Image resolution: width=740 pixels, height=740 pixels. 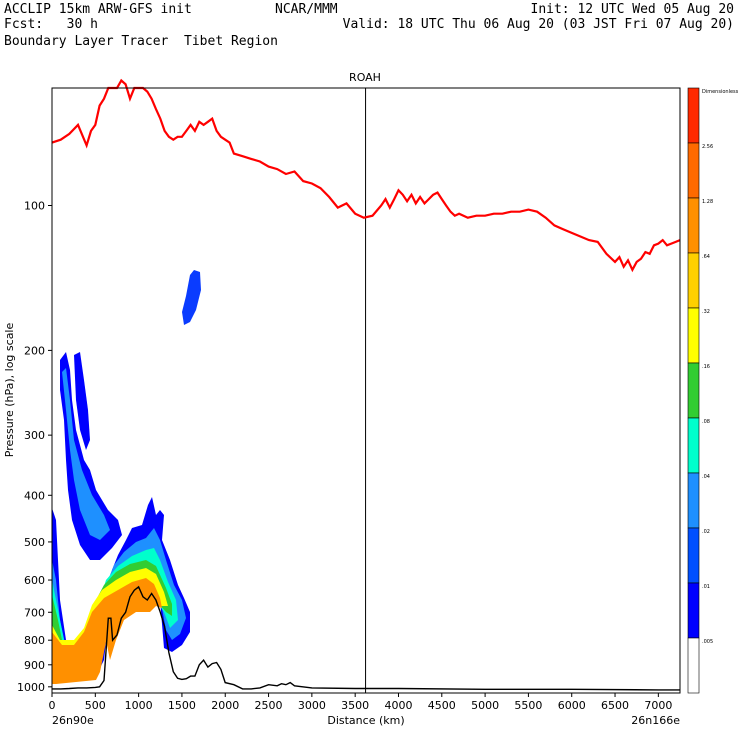 What do you see at coordinates (34, 495) in the screenshot?
I see `y-tick-label: 400` at bounding box center [34, 495].